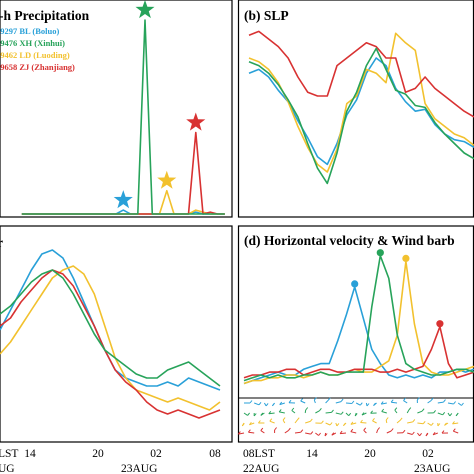  Describe the element at coordinates (167, 179) in the screenshot. I see `peak-star-ld` at that location.